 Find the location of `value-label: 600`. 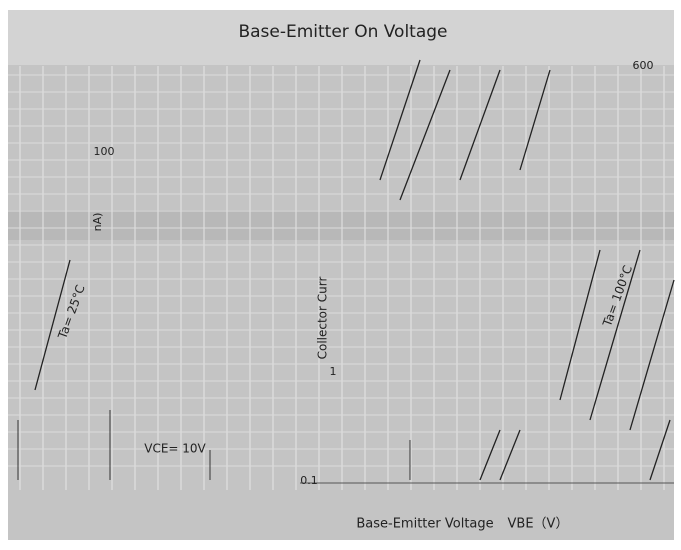

value-label: 600 is located at coordinates (643, 65).